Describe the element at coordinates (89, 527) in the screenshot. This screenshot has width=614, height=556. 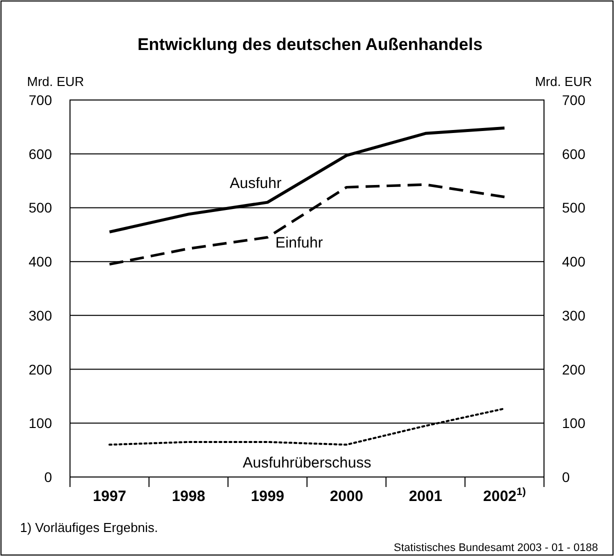
I see `text: 1) Vorläufiges Ergebnis.` at that location.